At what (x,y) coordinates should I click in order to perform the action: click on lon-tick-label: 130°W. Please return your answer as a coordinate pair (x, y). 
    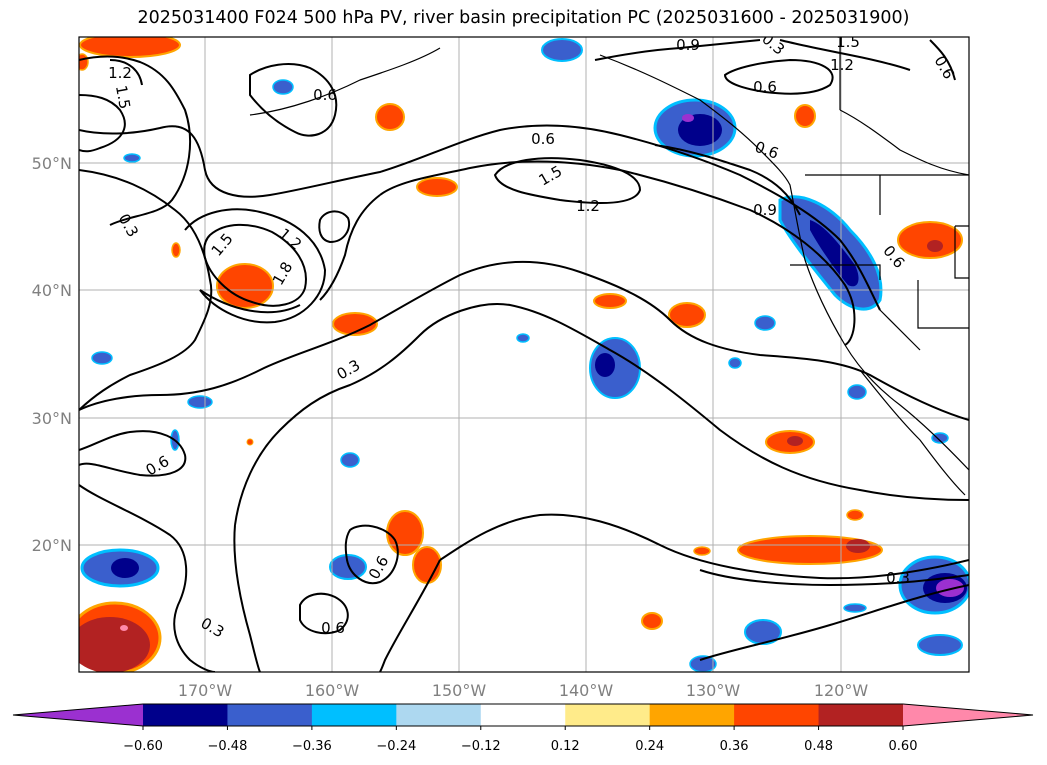
    Looking at the image, I should click on (713, 690).